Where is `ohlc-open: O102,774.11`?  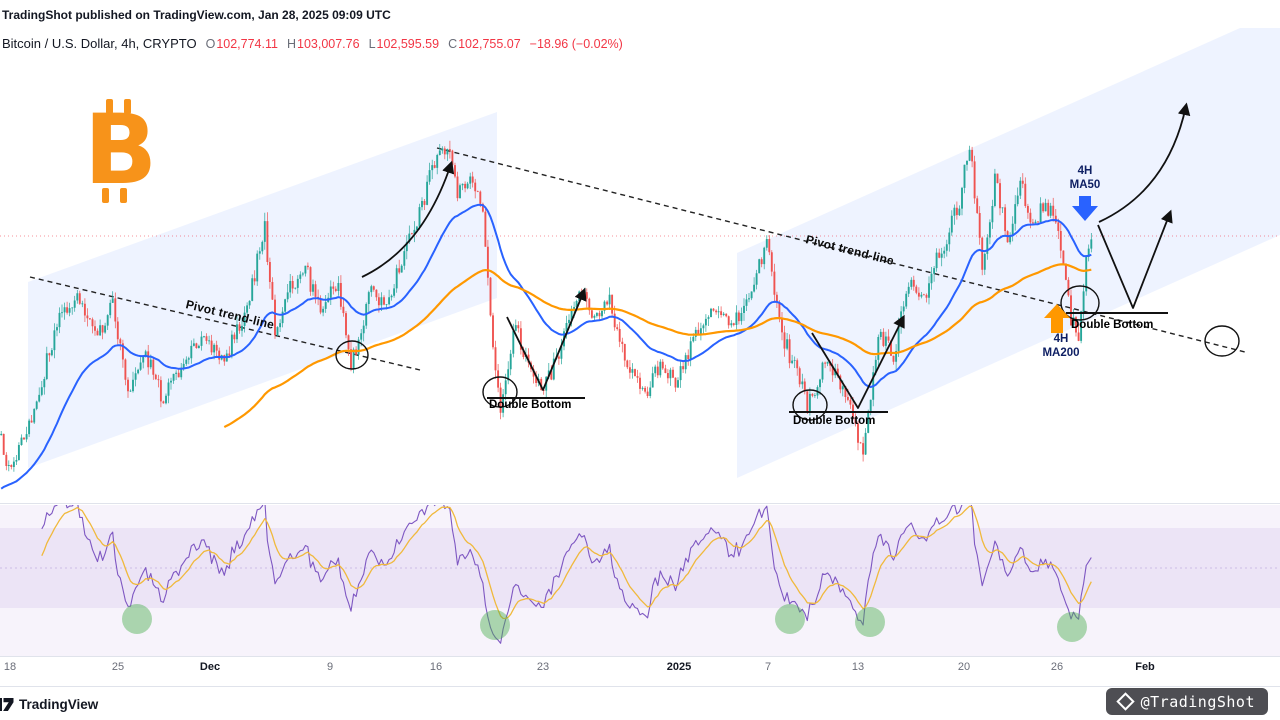
ohlc-open: O102,774.11 is located at coordinates (242, 44).